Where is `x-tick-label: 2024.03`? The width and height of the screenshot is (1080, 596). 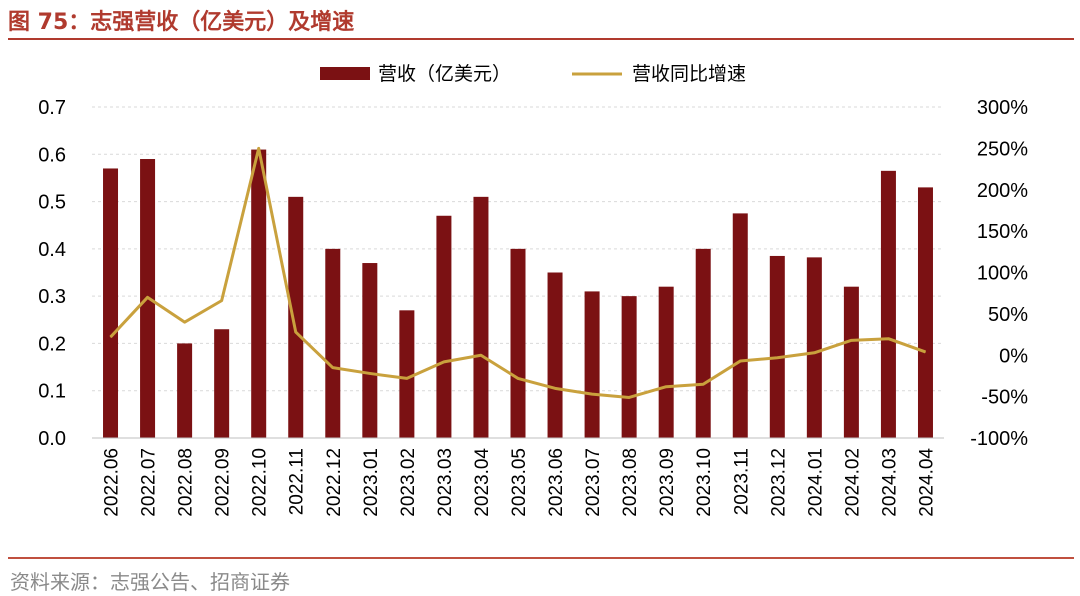
x-tick-label: 2024.03 is located at coordinates (889, 482).